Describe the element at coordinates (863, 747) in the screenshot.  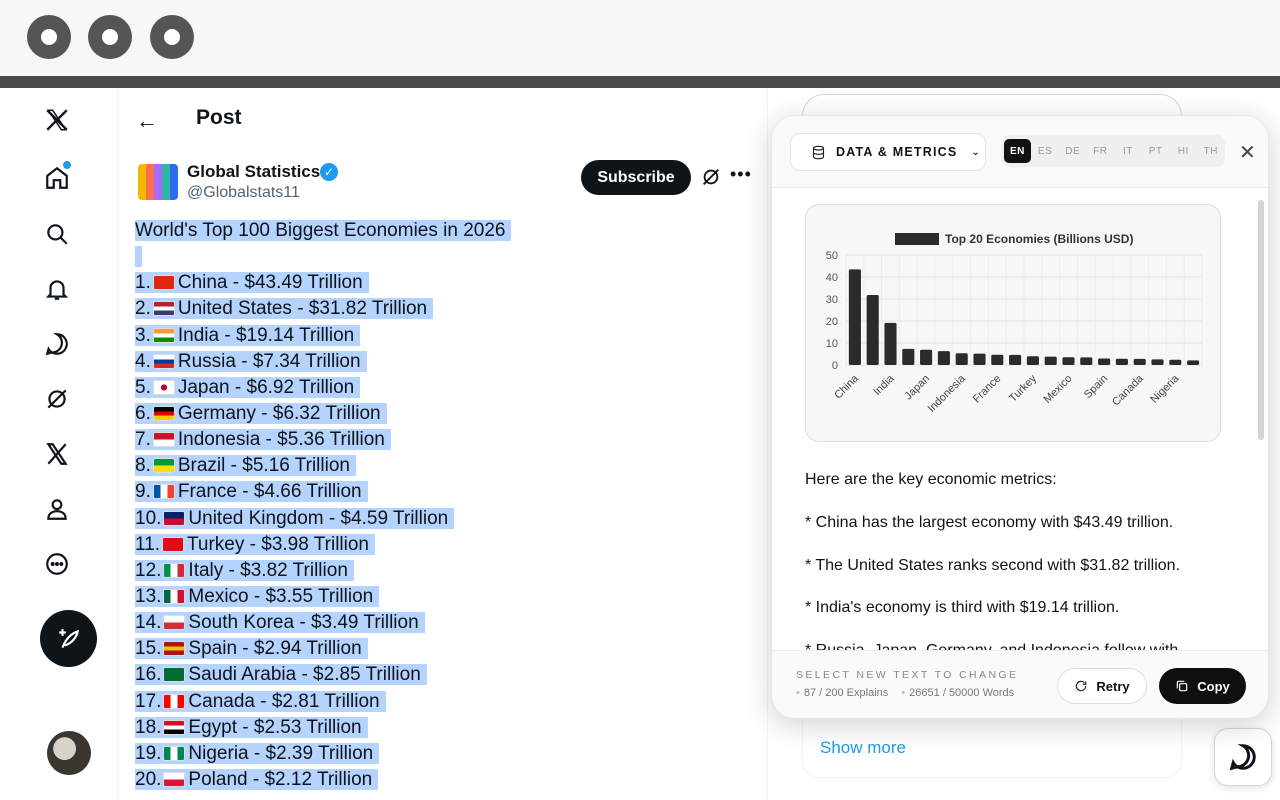
I see `show-more-link: Show more` at that location.